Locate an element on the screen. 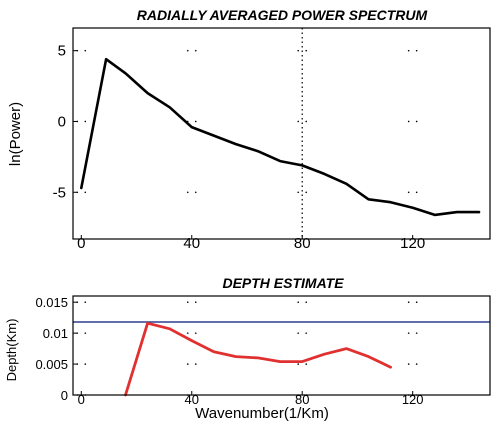 The image size is (500, 433). depth-estimate-y-tick-label-2: 0.005 is located at coordinates (51, 364).